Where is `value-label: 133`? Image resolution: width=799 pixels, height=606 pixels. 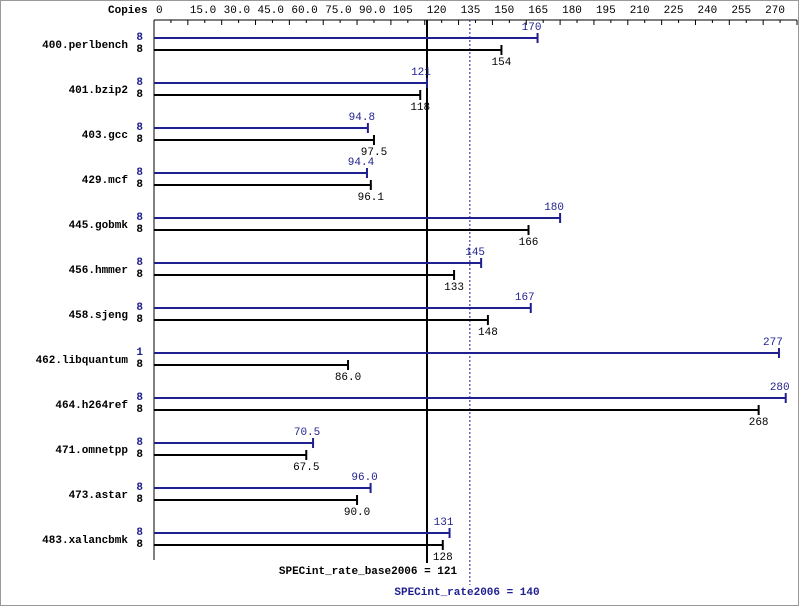
value-label: 133 is located at coordinates (454, 288).